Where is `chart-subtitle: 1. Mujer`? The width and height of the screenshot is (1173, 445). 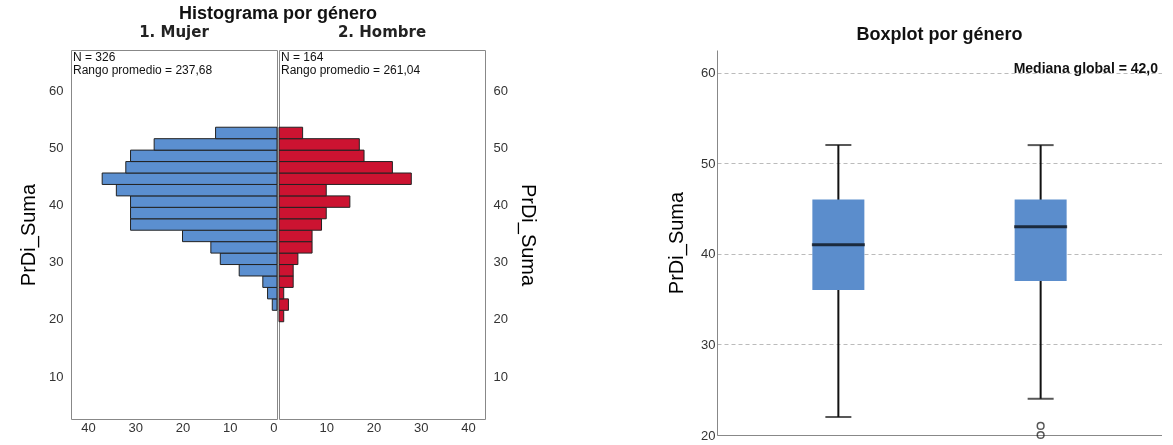 chart-subtitle: 1. Mujer is located at coordinates (174, 32).